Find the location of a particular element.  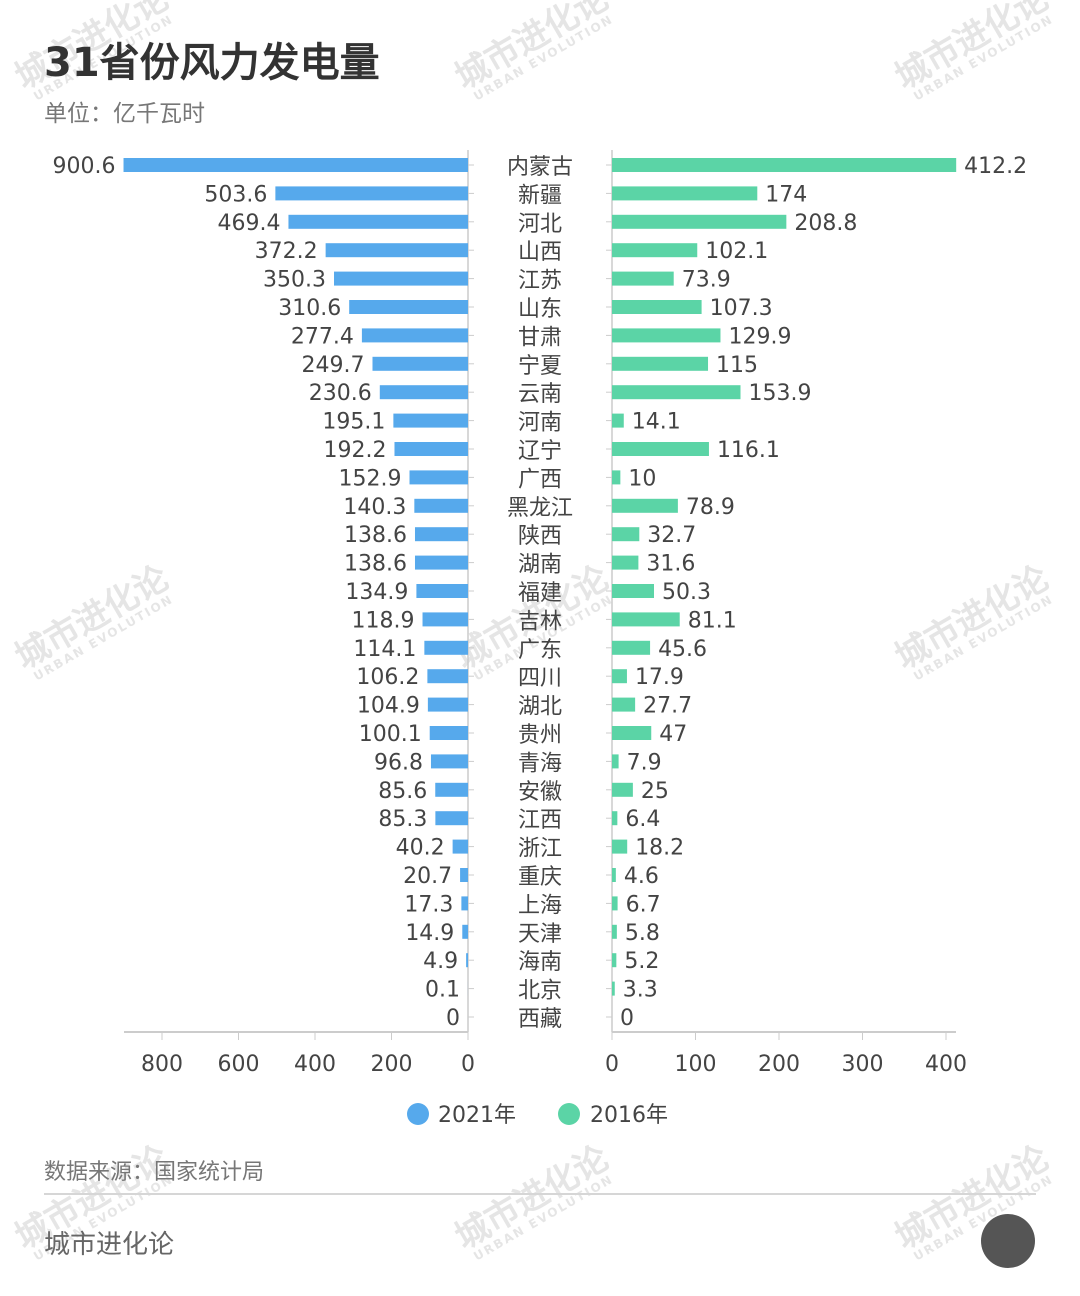

category-label: 青海 is located at coordinates (540, 763).